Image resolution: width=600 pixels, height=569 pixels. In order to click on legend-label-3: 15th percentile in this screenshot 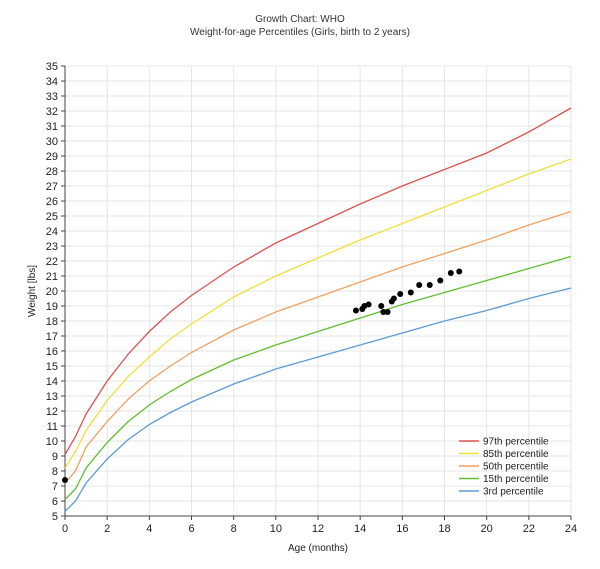, I will do `click(516, 479)`.